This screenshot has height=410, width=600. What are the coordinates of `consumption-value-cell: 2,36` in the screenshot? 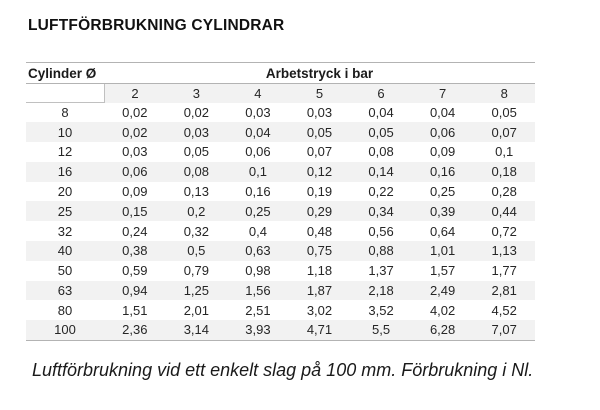 It's located at (135, 330).